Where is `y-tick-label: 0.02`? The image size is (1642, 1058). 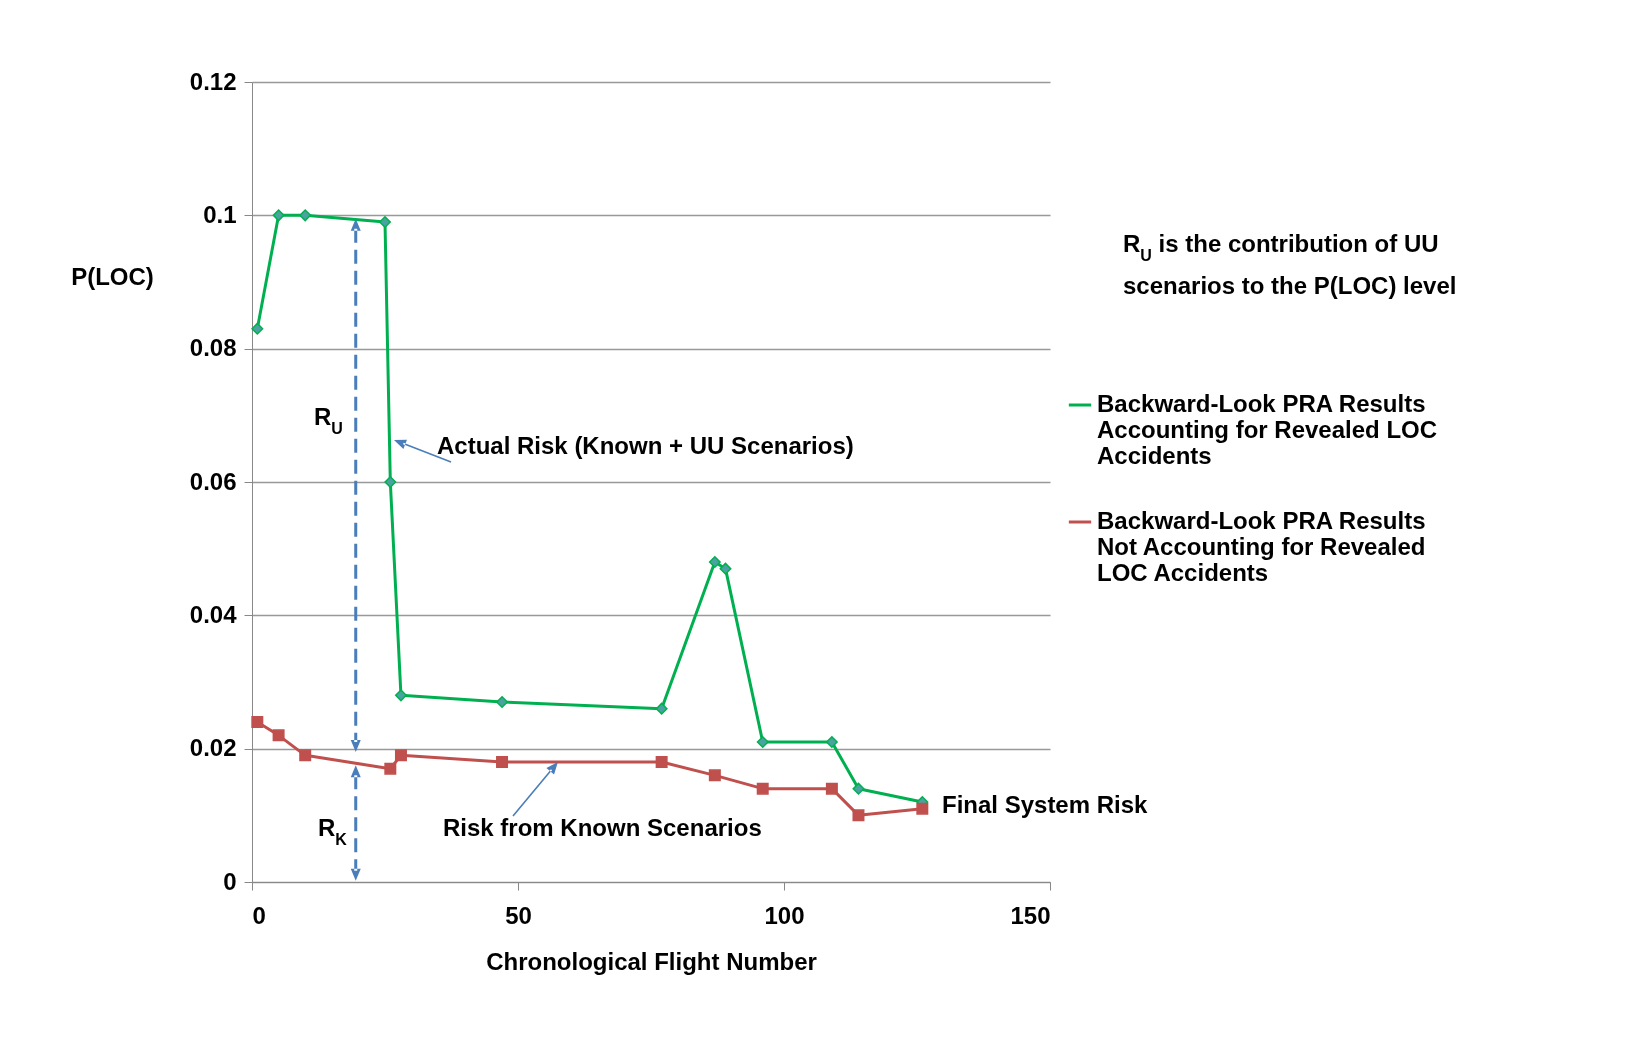
y-tick-label: 0.02 is located at coordinates (213, 748).